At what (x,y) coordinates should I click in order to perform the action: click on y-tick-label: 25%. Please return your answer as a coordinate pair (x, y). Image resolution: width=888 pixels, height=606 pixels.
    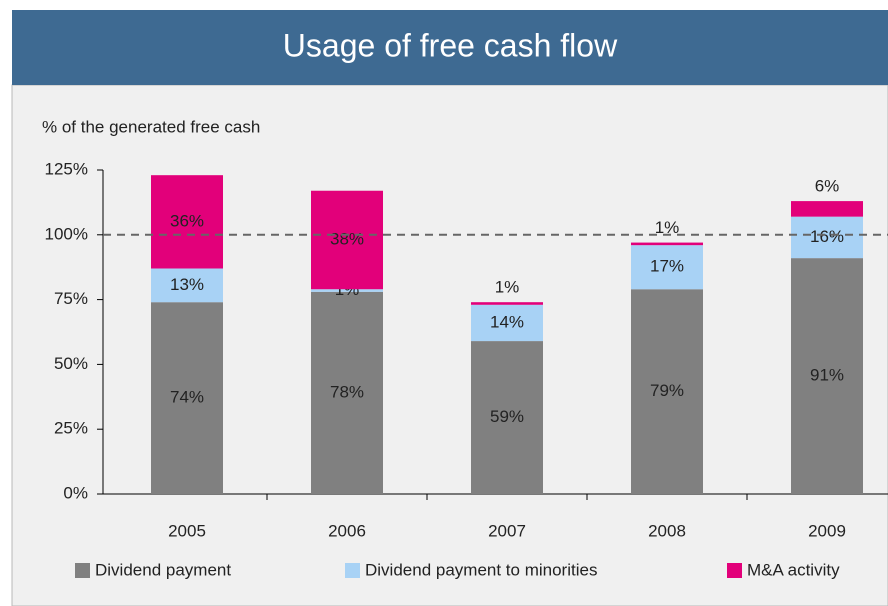
    Looking at the image, I should click on (71, 428).